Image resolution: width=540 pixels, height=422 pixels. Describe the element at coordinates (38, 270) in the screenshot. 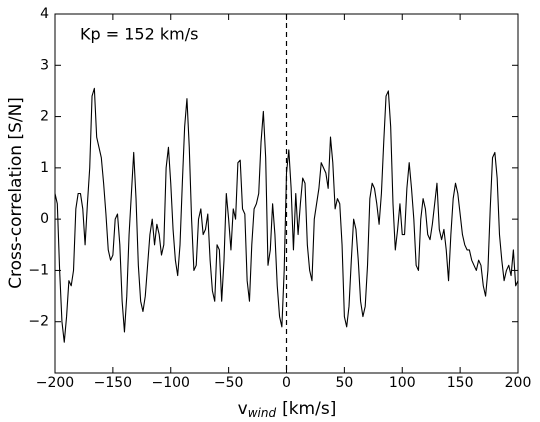

I see `y-tick-label: −1` at that location.